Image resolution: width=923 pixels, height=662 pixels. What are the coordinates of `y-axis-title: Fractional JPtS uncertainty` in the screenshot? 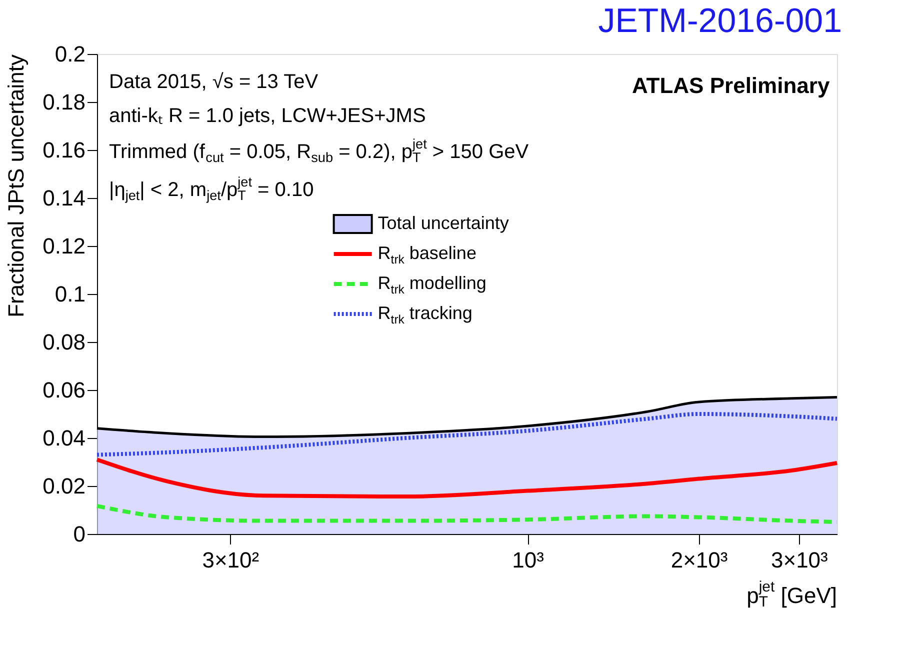 It's located at (16, 186).